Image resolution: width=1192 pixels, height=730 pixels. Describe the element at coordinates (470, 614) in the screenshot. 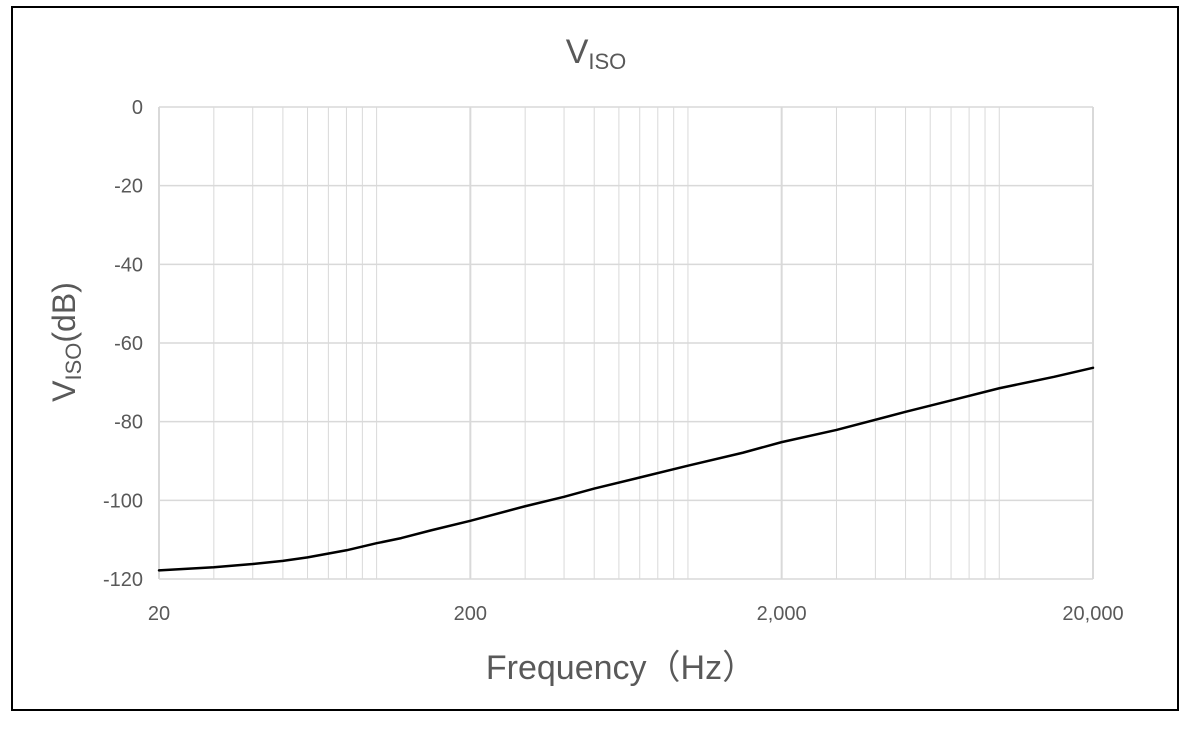

I see `x-tick-label: 200` at that location.